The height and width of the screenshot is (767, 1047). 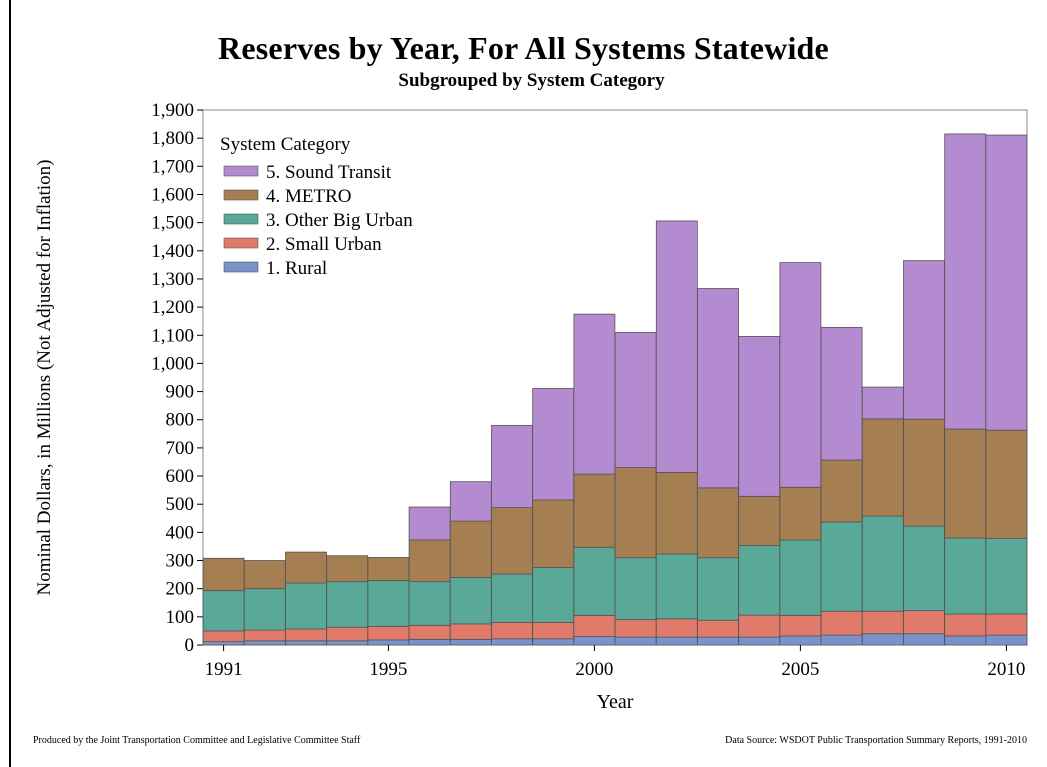 What do you see at coordinates (190, 645) in the screenshot?
I see `y-tick-label: 0` at bounding box center [190, 645].